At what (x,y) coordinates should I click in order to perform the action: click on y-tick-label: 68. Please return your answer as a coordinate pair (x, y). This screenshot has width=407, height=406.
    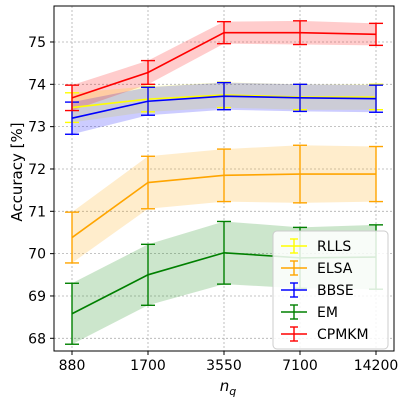
    Looking at the image, I should click on (37, 339).